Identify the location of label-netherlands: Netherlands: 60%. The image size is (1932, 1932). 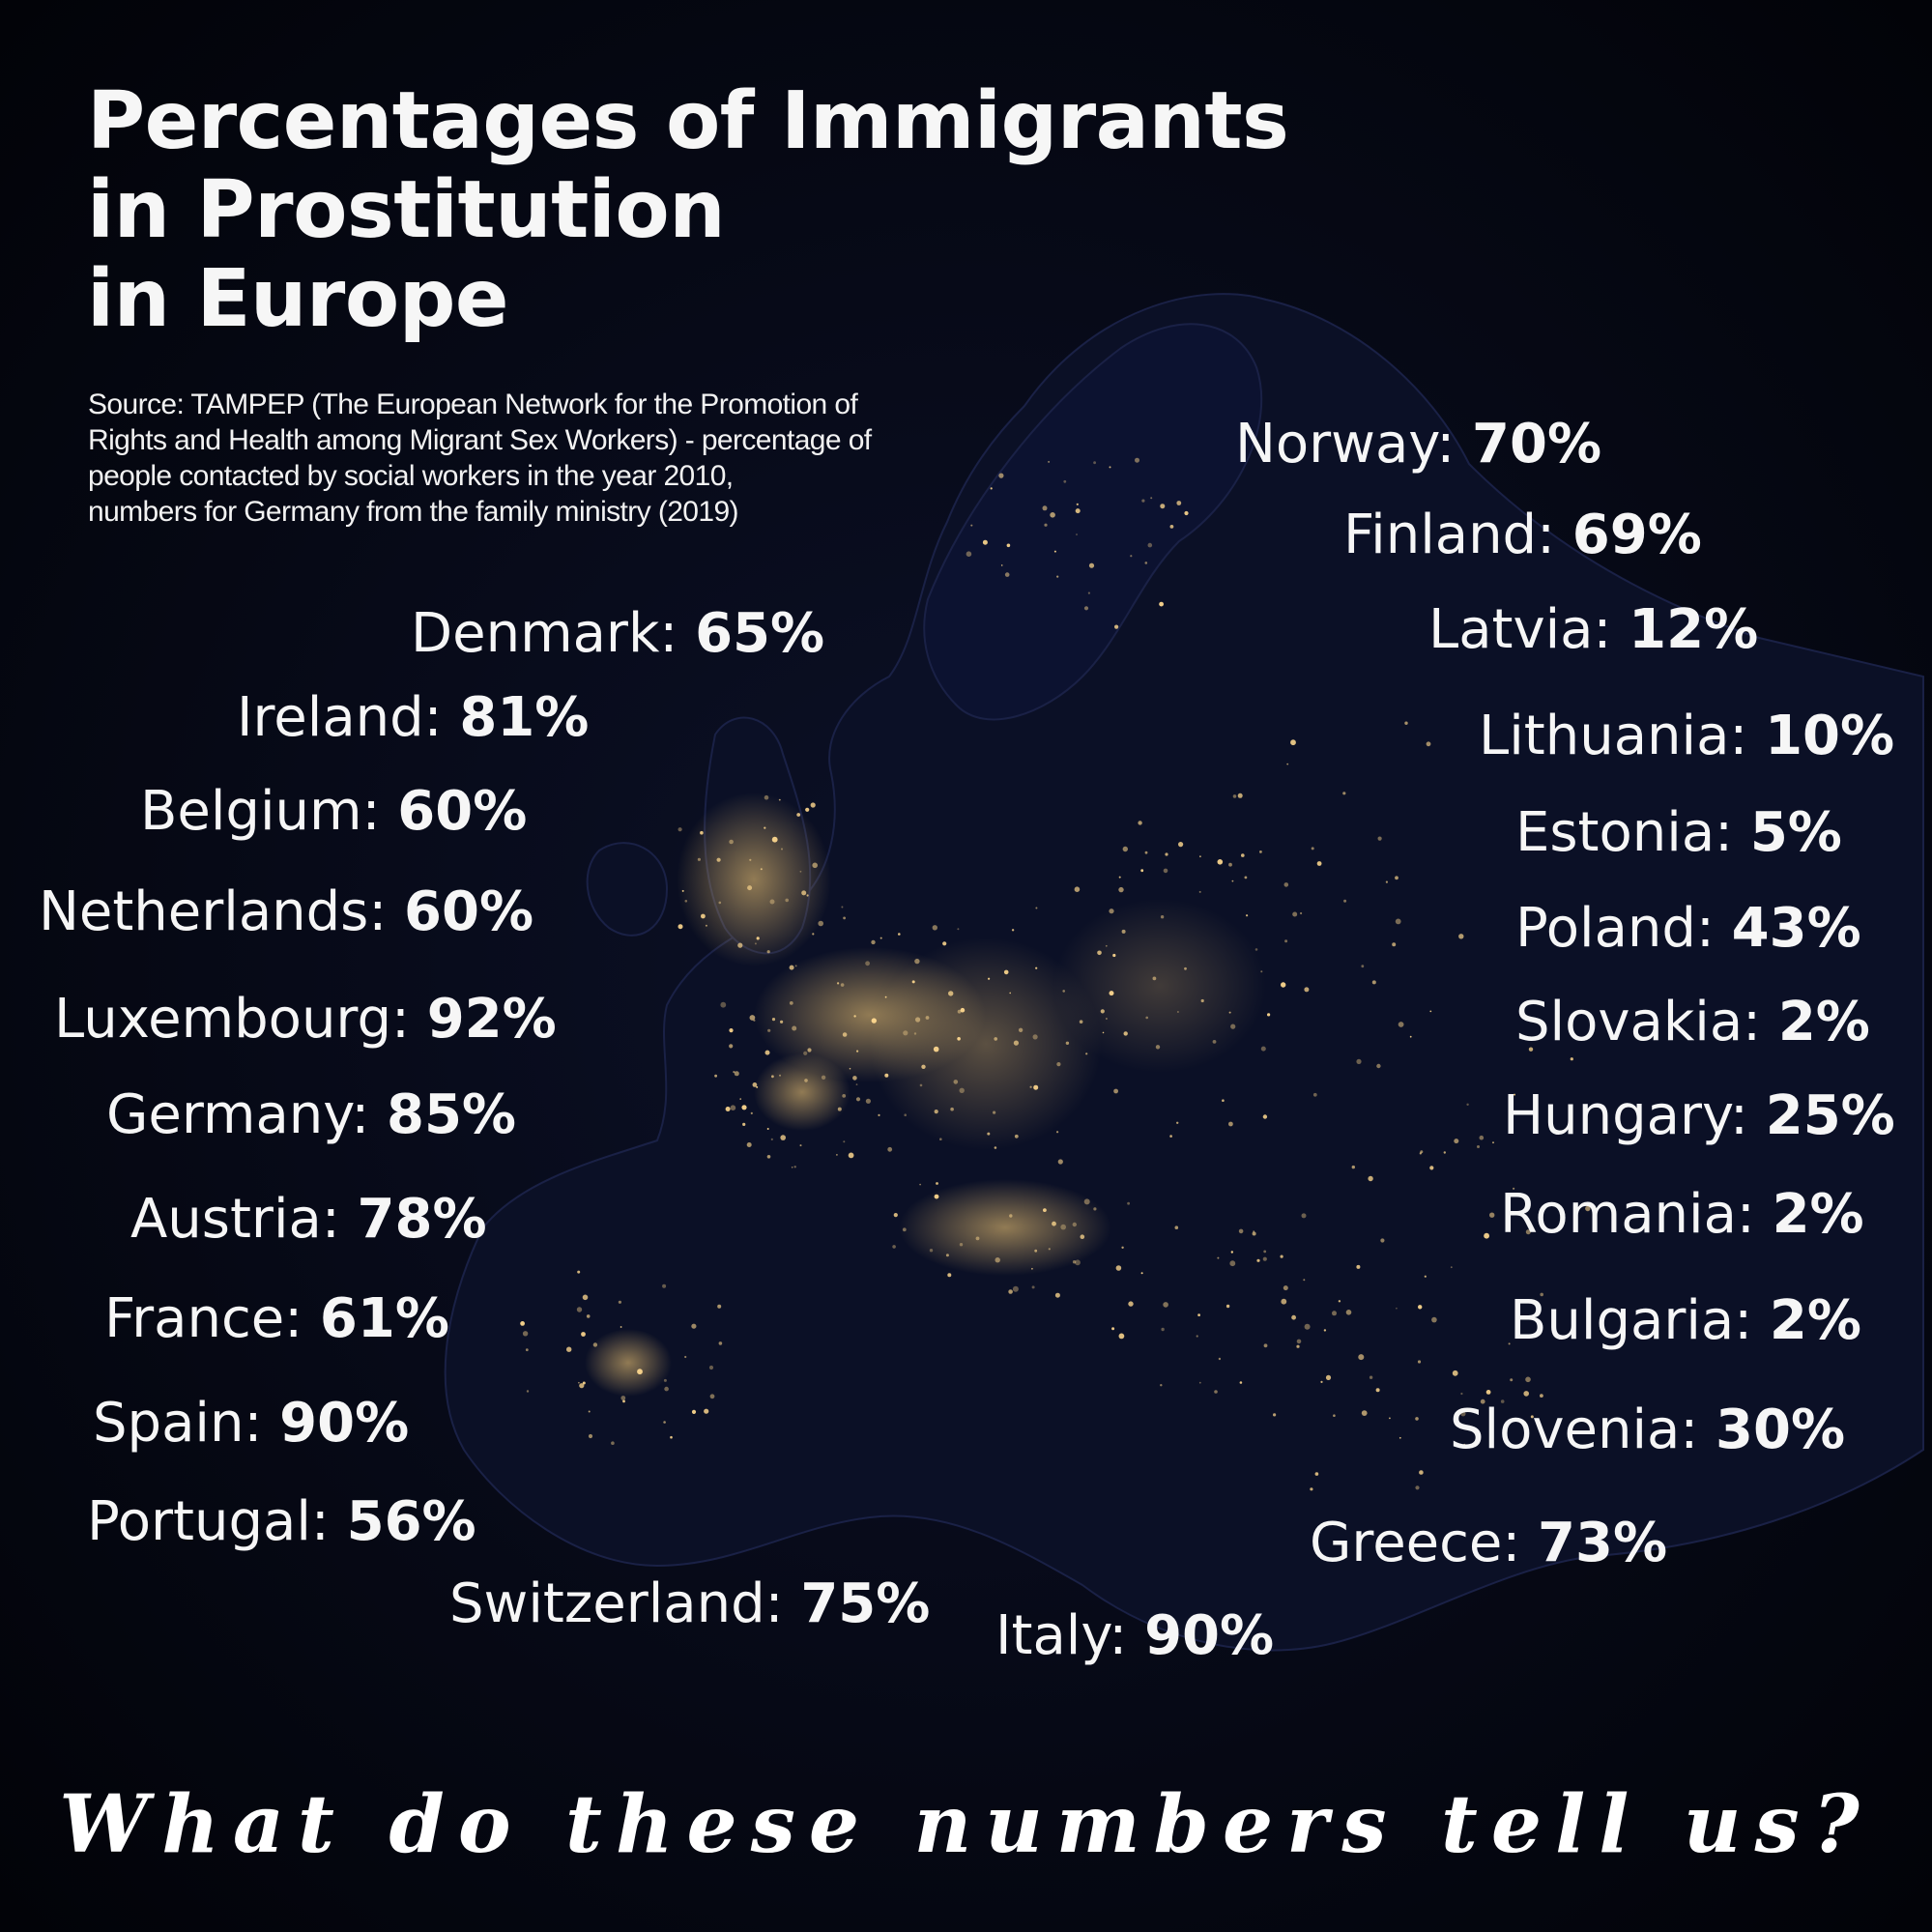
(286, 912).